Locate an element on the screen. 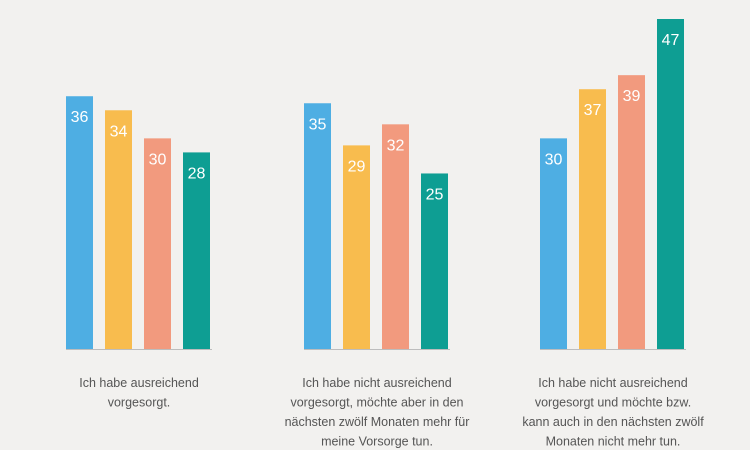  category-label-3-line-1: Ich habe nicht ausreichend is located at coordinates (612, 383).